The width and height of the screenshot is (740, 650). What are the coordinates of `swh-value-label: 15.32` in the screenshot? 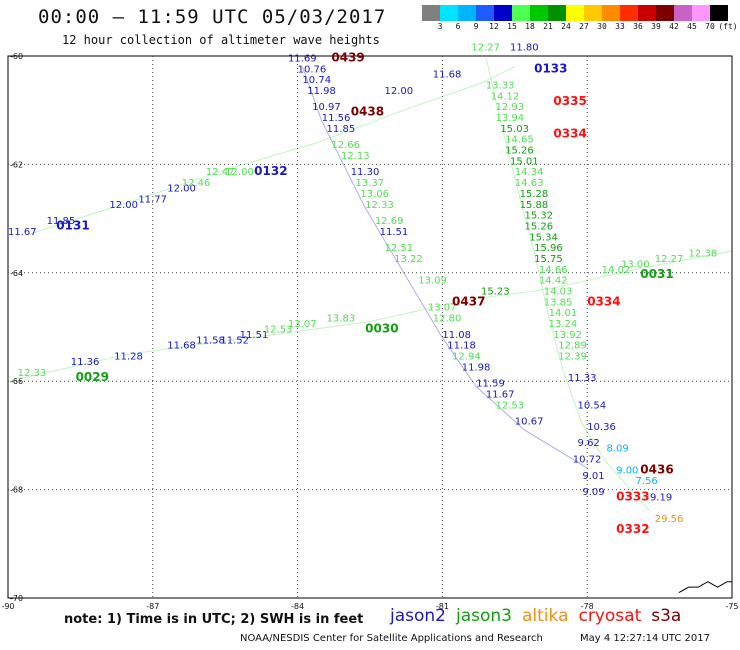 It's located at (538, 216).